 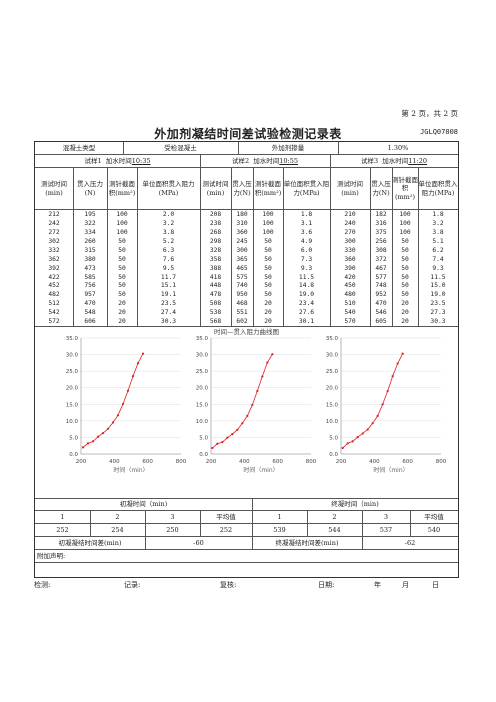 I want to click on cell-resistance: 30.3, so click(x=168, y=322).